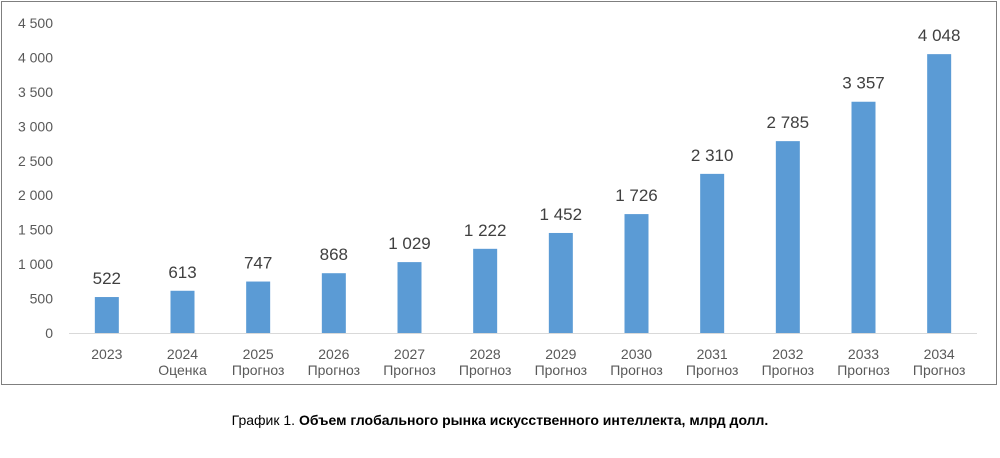 Image resolution: width=1000 pixels, height=458 pixels. What do you see at coordinates (106, 354) in the screenshot?
I see `x-tick-label: 2023` at bounding box center [106, 354].